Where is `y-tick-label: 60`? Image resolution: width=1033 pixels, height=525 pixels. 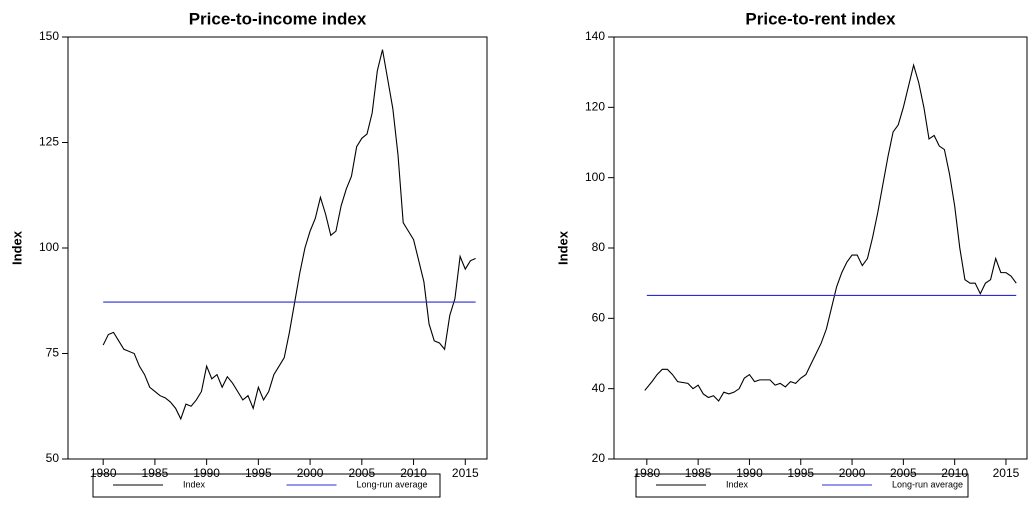
y-tick-label: 60 is located at coordinates (599, 318).